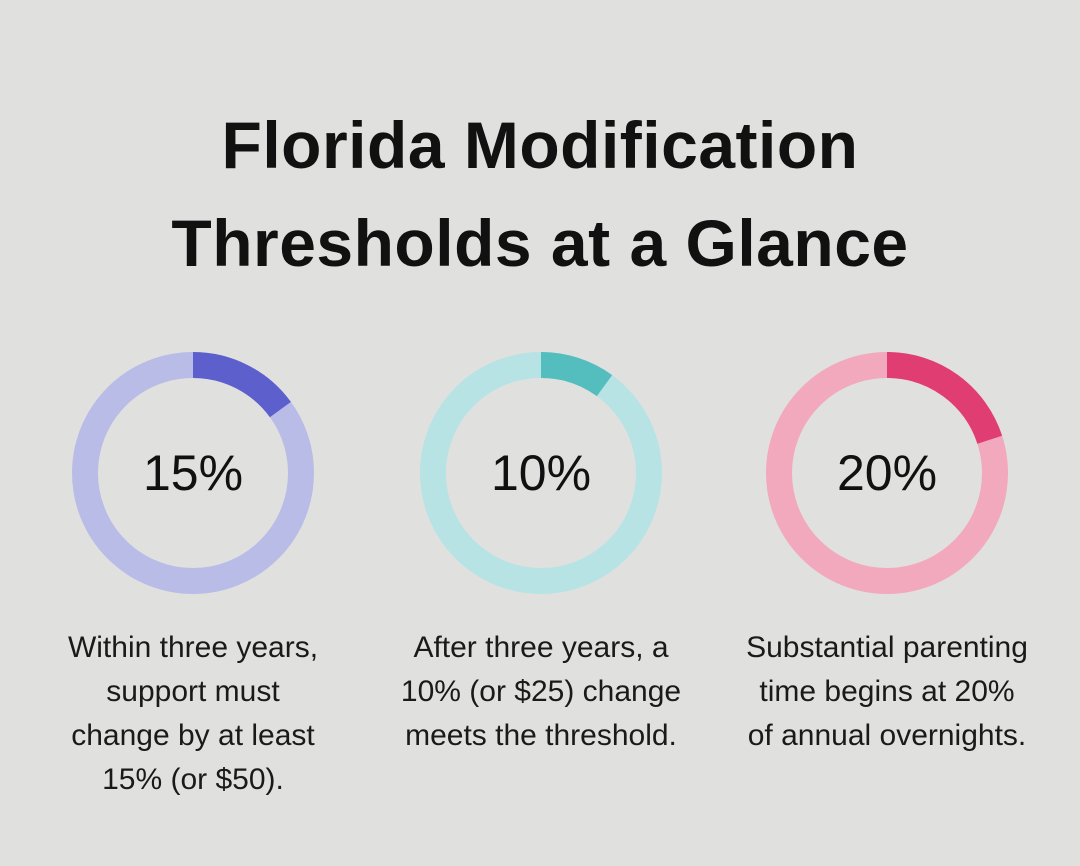 The image size is (1080, 866). Describe the element at coordinates (193, 691) in the screenshot. I see `caption-line: support must` at that location.